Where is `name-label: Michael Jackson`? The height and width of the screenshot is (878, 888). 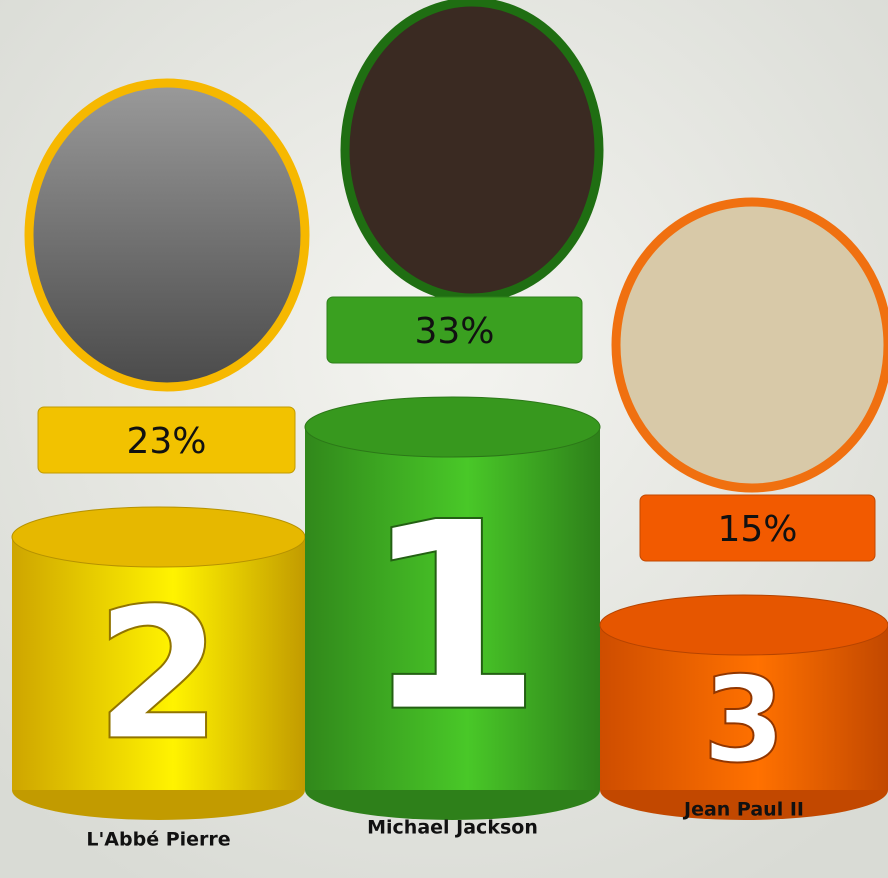
name-label: Michael Jackson is located at coordinates (452, 828).